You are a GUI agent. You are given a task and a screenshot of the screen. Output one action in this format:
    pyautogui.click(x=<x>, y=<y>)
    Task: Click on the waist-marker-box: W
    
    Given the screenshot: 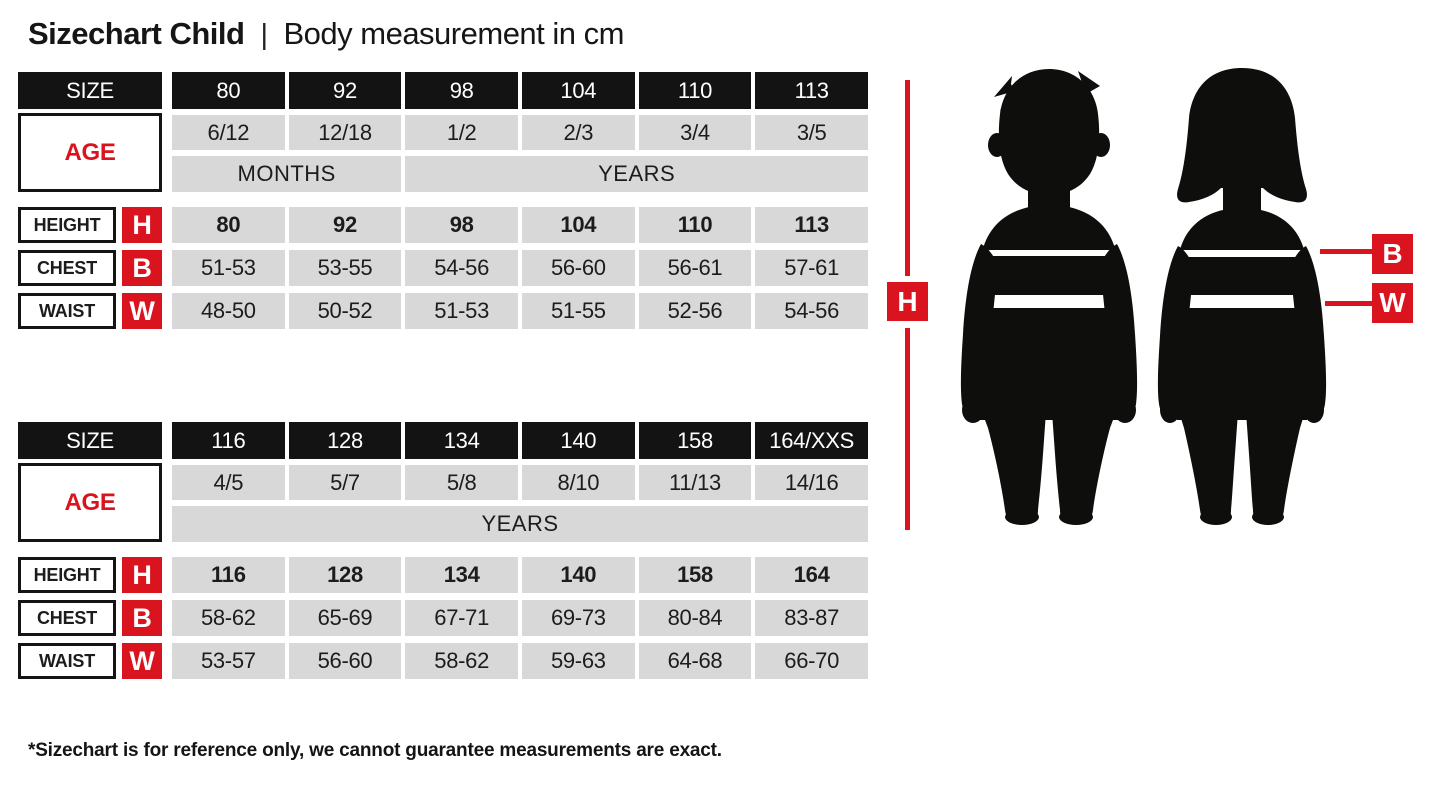 What is the action you would take?
    pyautogui.click(x=1392, y=303)
    